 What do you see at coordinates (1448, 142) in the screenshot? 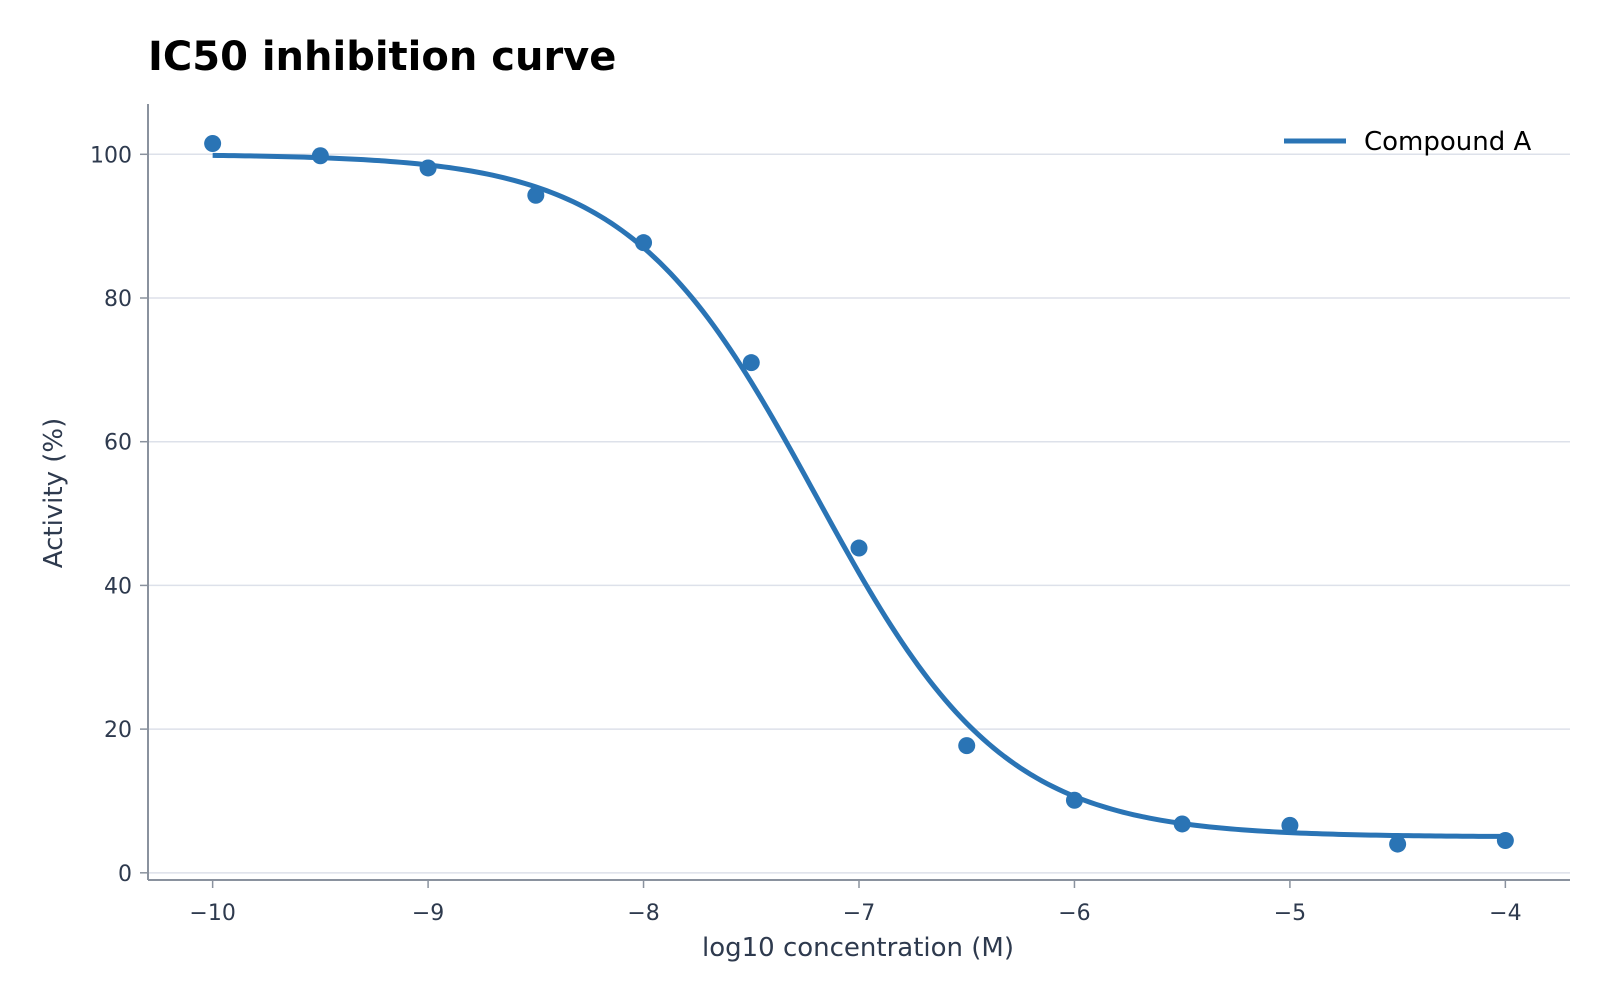
I see `legend-label-compound-a: Compound A` at bounding box center [1448, 142].